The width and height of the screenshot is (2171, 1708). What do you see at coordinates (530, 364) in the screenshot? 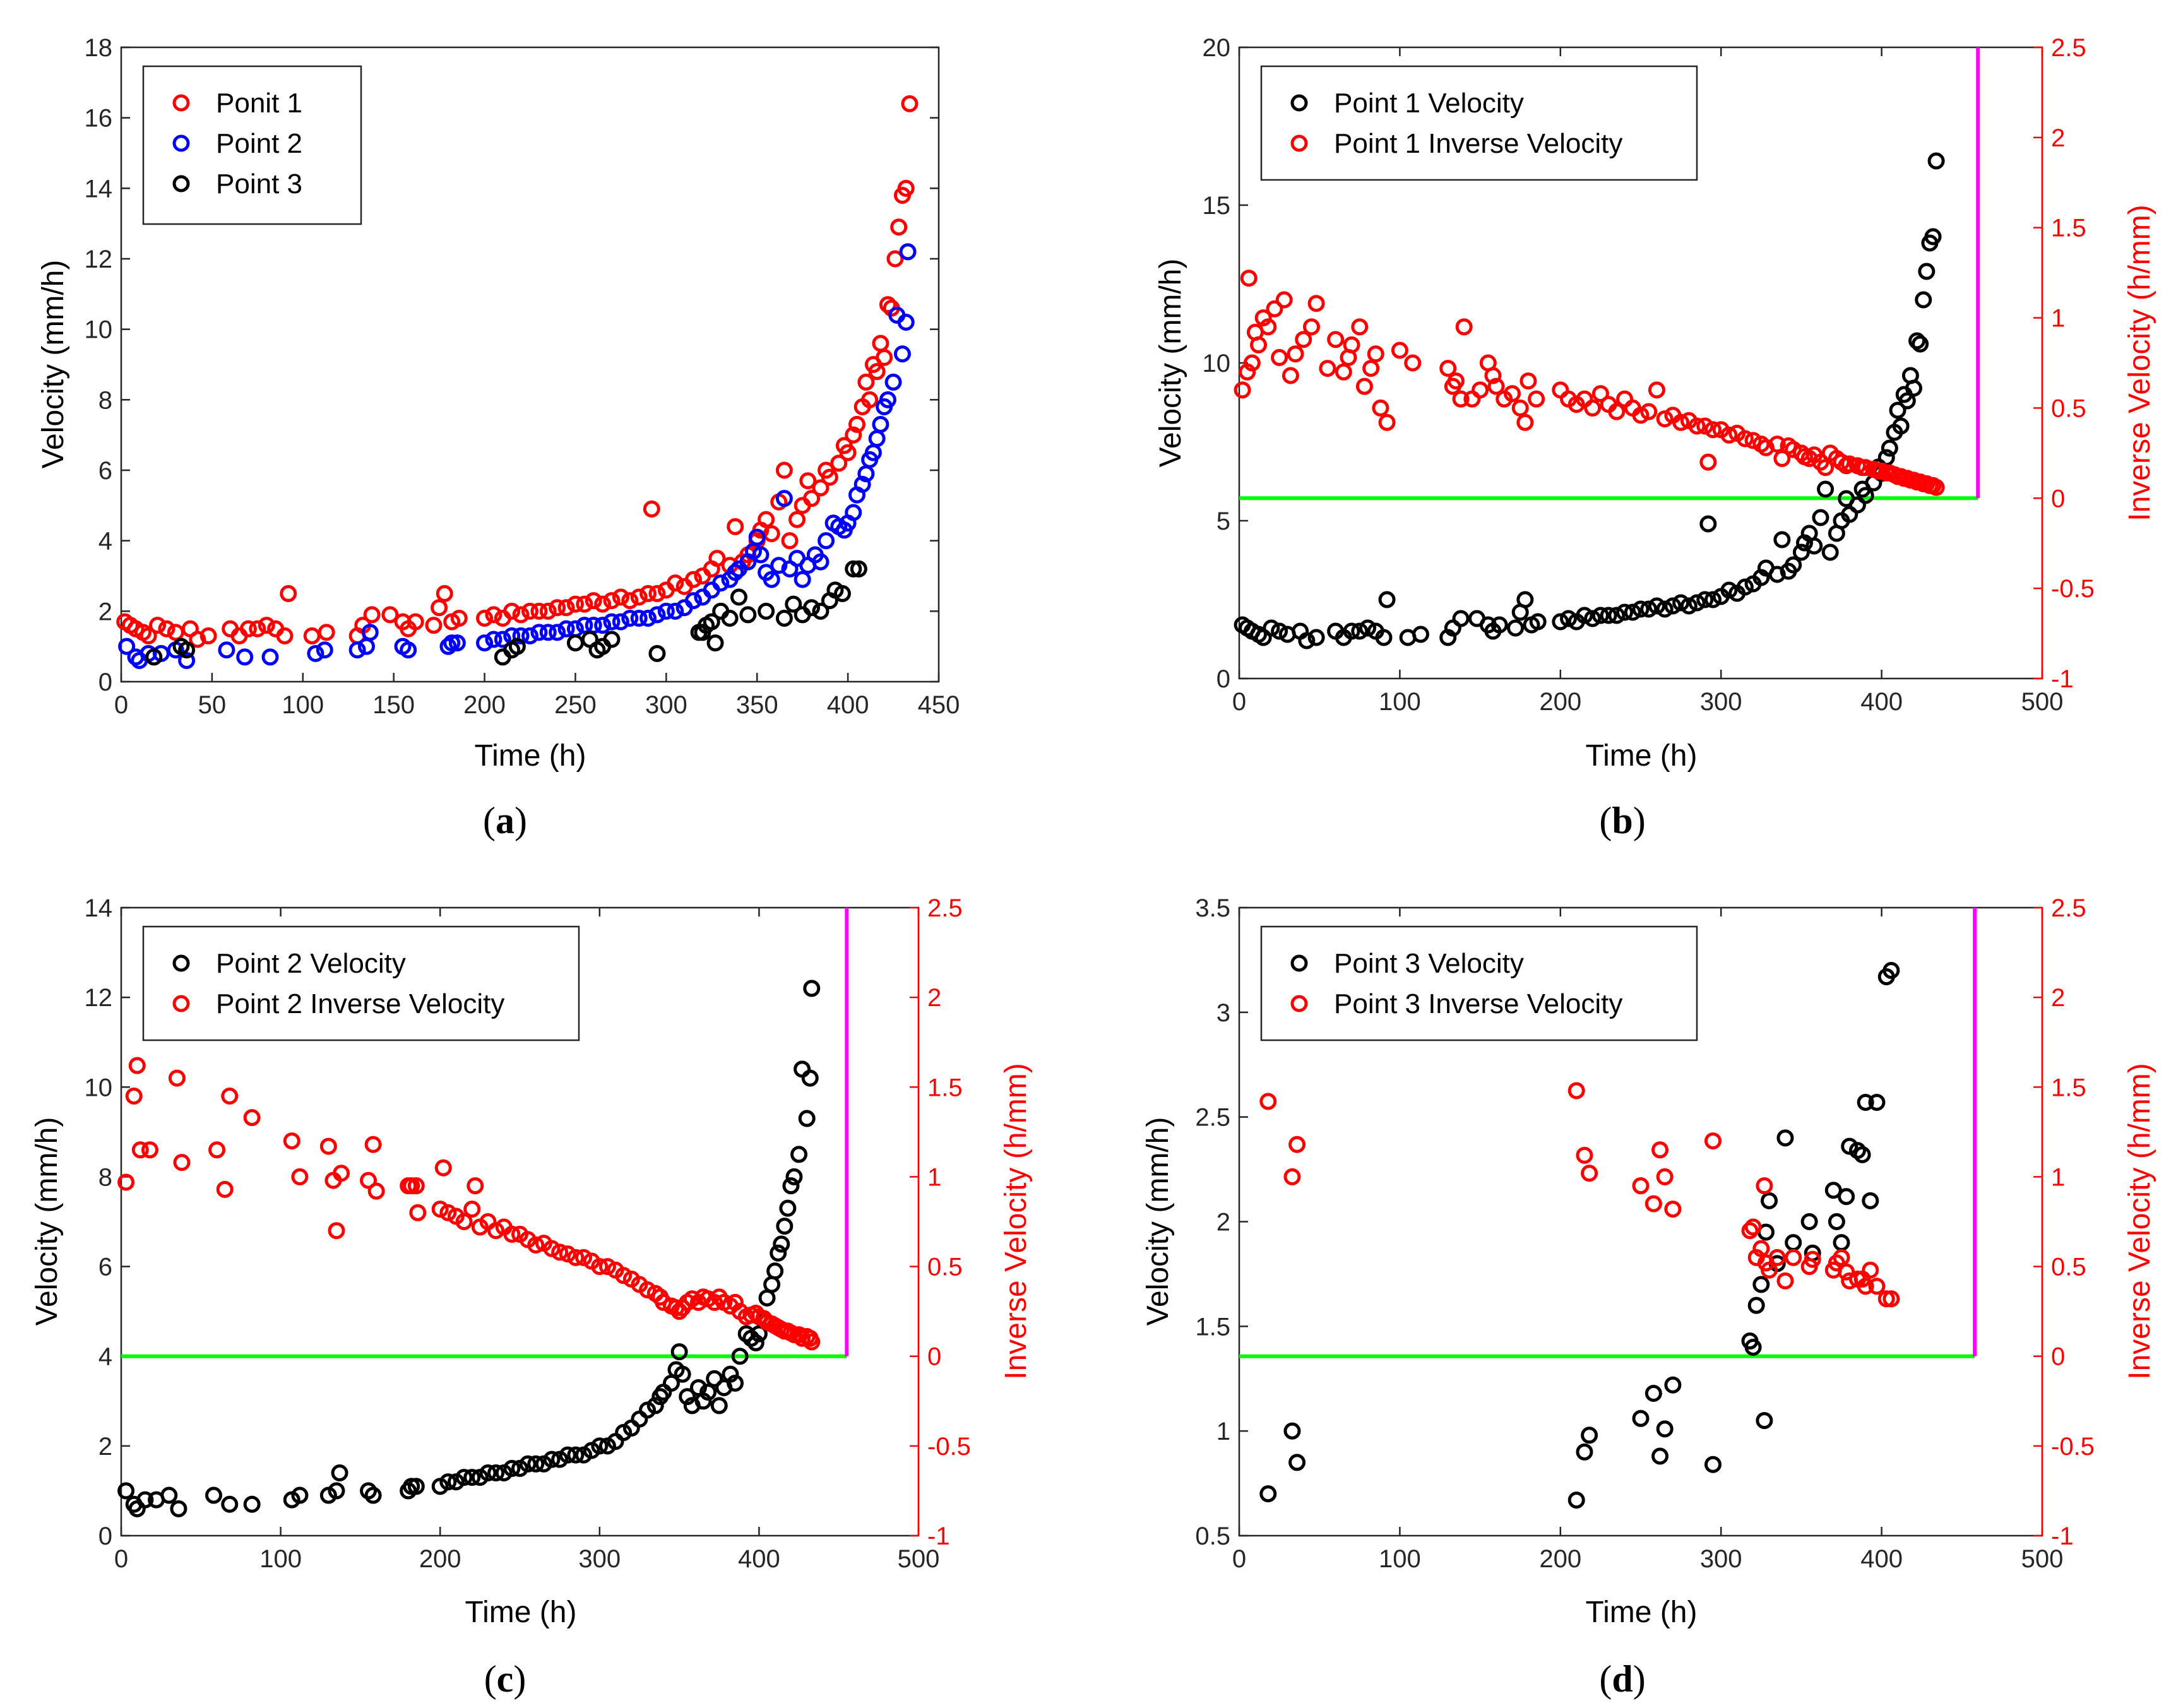
I see `plot-area-frame` at bounding box center [530, 364].